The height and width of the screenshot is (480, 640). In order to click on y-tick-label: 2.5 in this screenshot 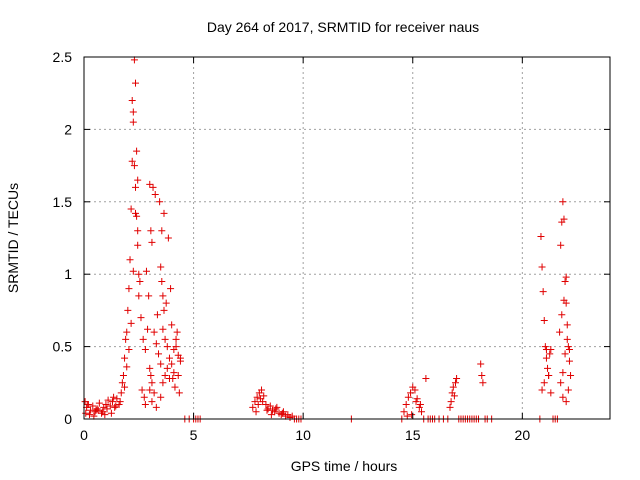, I will do `click(63, 57)`.